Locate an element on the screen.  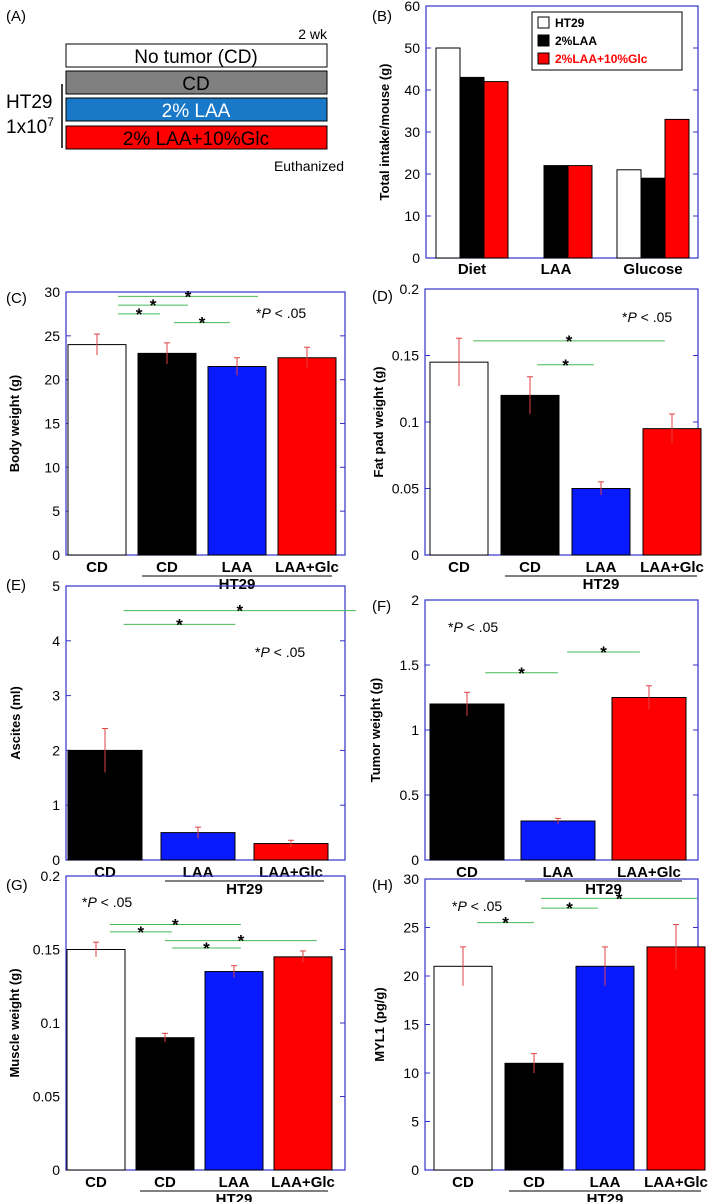
panel-a-label: (A) is located at coordinates (16, 16).